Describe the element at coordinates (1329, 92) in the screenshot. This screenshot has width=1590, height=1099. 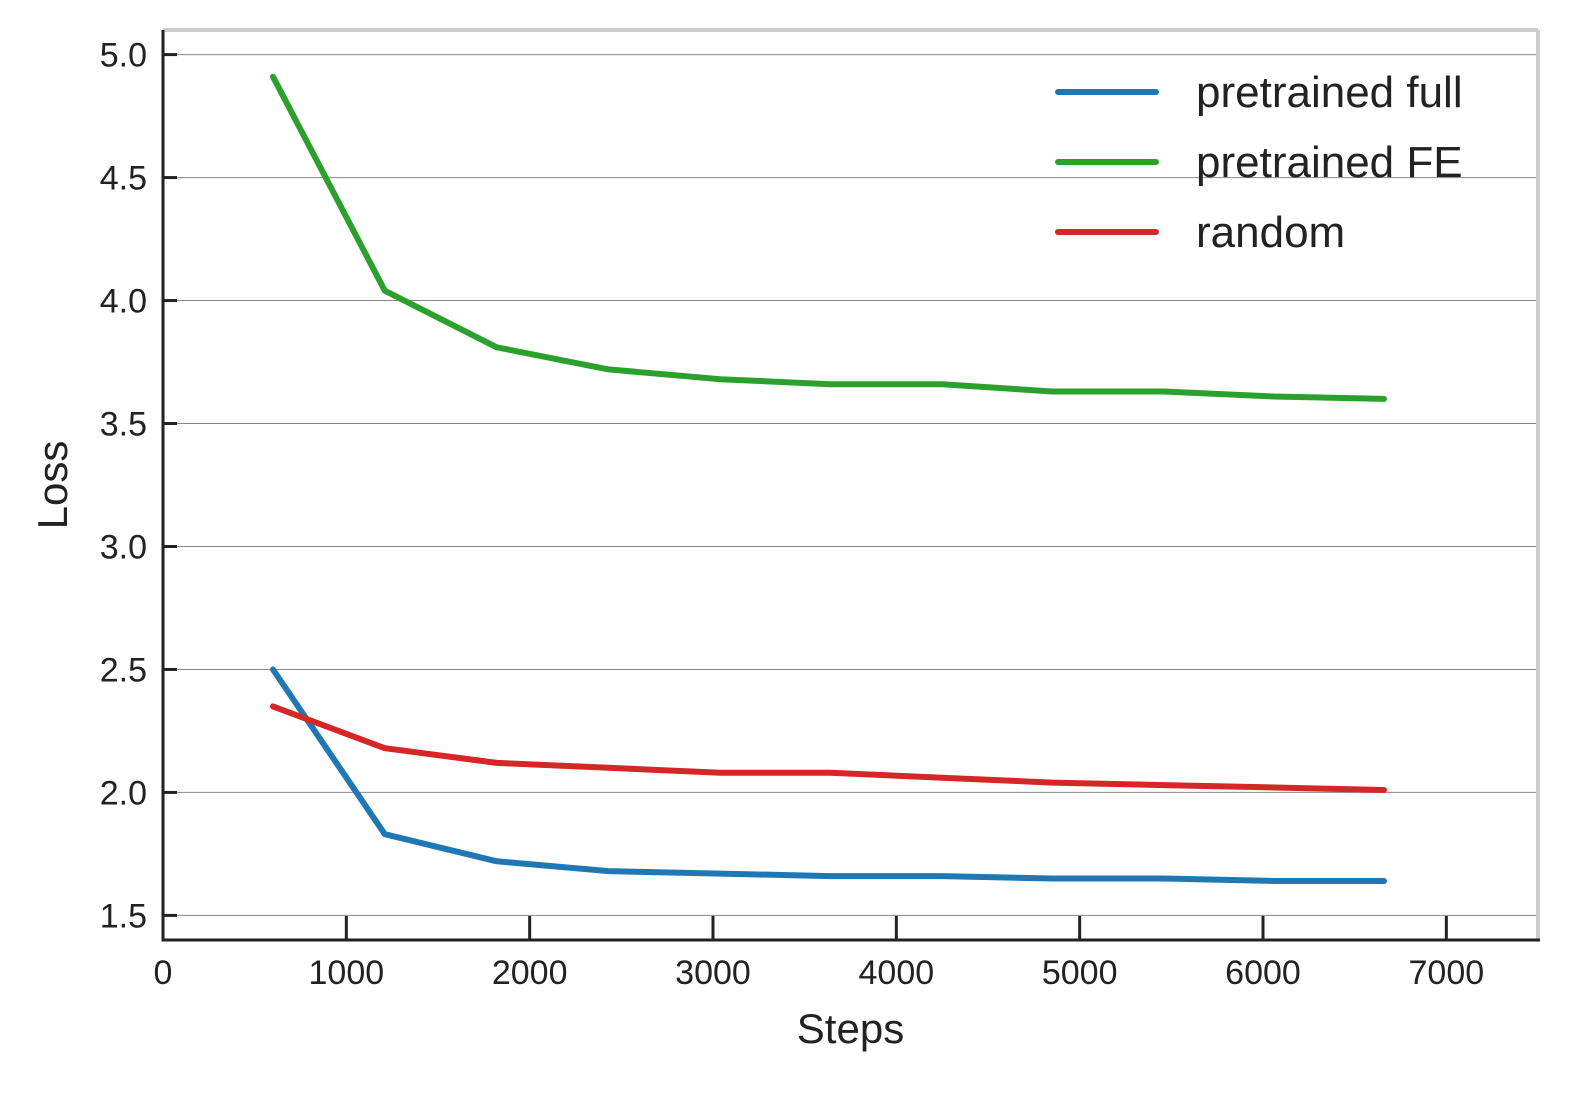
I see `legend-label-pretrained-full: pretrained full` at that location.